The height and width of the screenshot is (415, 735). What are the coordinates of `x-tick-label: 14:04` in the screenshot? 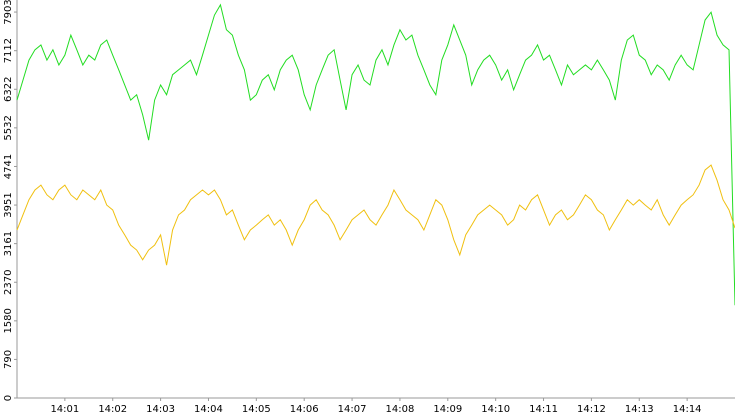 It's located at (208, 409).